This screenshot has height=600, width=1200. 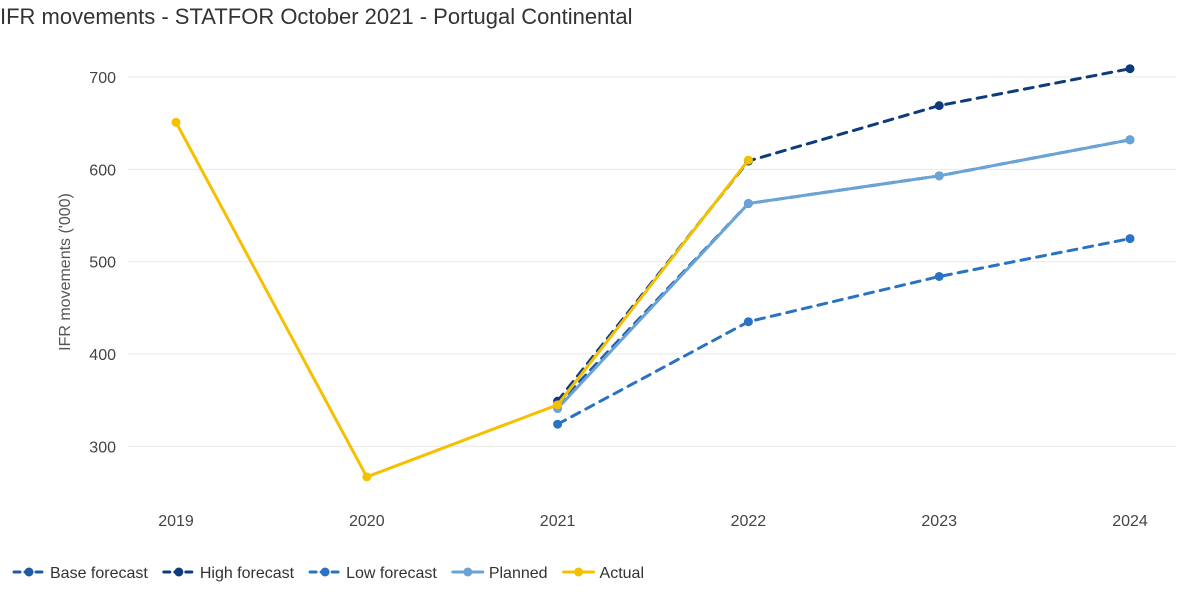 I want to click on legend-item-high-forecast: High forecast, so click(x=228, y=573).